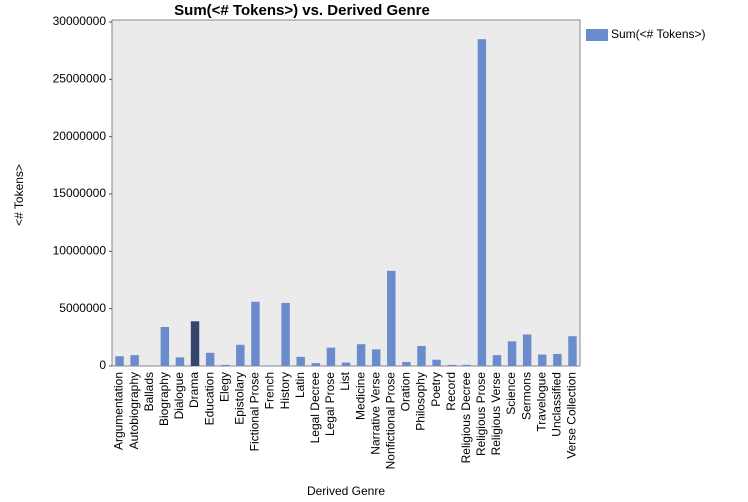  I want to click on x-tick-label: Elegy, so click(224, 387).